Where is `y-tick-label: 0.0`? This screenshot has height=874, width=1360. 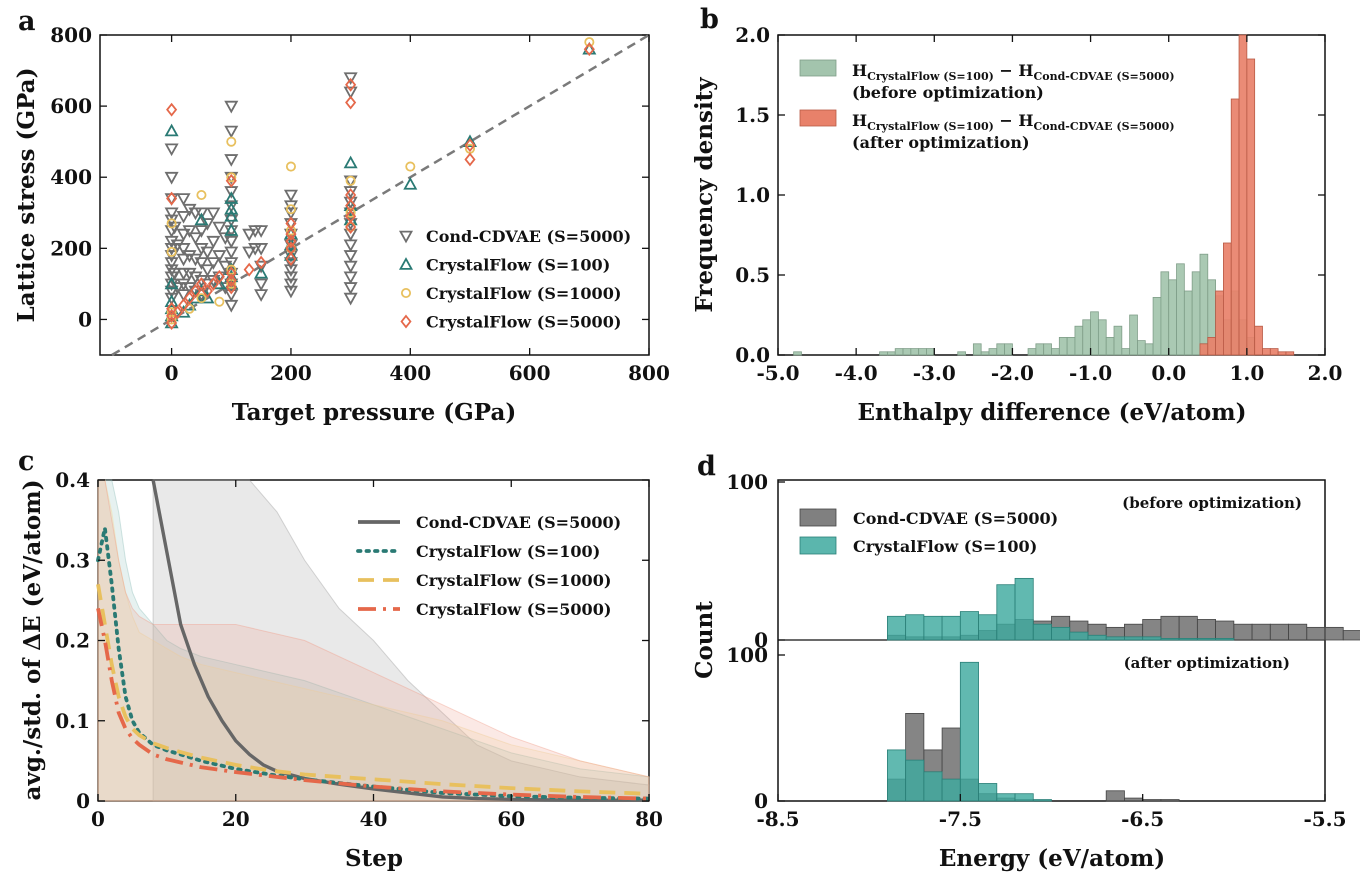
y-tick-label: 0.0 is located at coordinates (752, 355).